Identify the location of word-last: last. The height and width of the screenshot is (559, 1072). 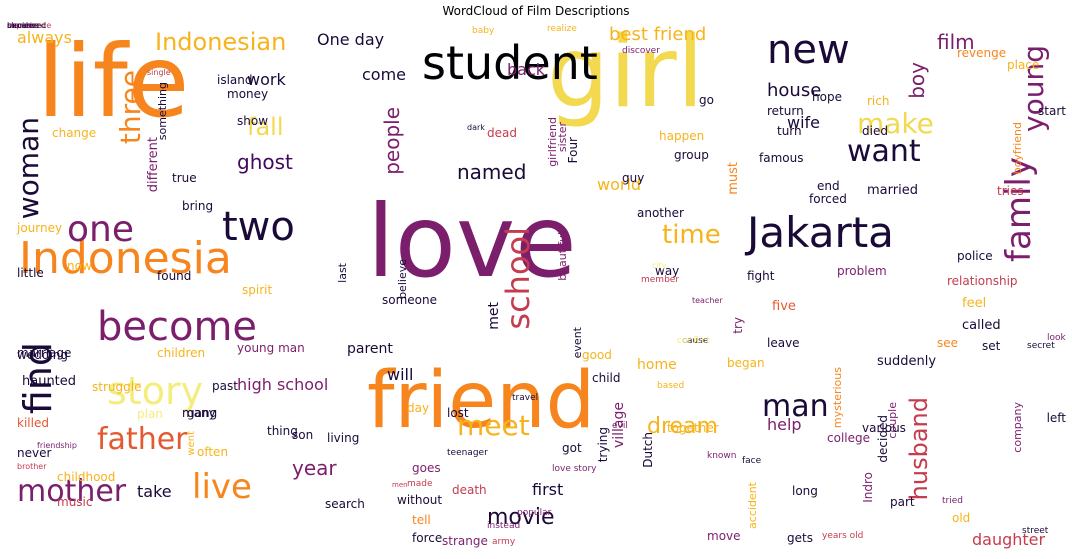
(342, 273).